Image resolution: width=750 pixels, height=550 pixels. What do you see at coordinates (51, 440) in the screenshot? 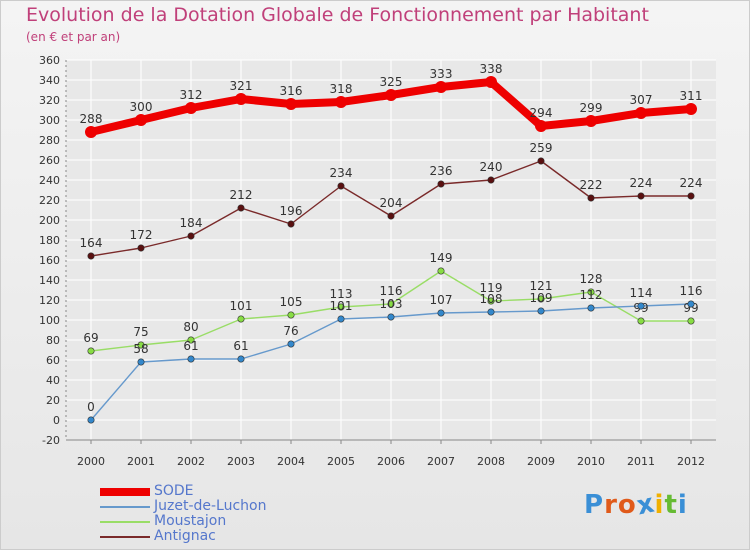
I see `y-tick-label: -20` at bounding box center [51, 440].